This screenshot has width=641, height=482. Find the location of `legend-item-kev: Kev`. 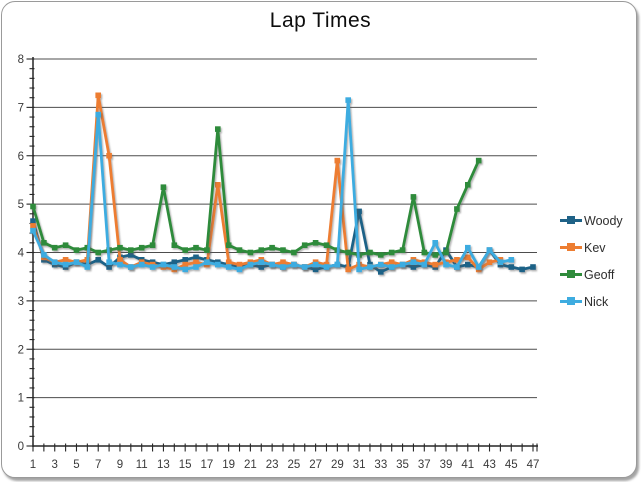

legend-item-kev: Kev is located at coordinates (599, 247).